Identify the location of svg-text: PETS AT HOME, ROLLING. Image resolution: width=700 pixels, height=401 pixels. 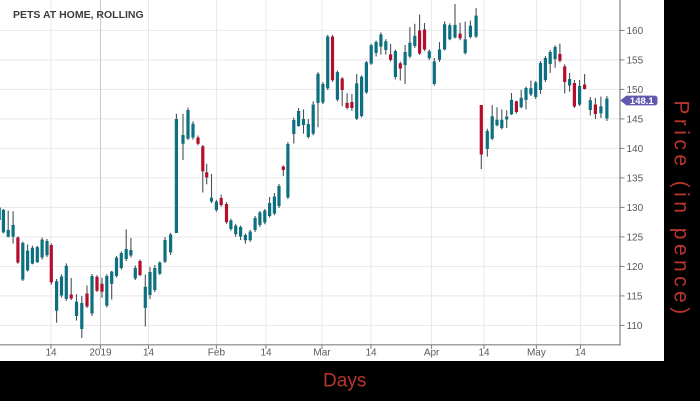
(78, 15).